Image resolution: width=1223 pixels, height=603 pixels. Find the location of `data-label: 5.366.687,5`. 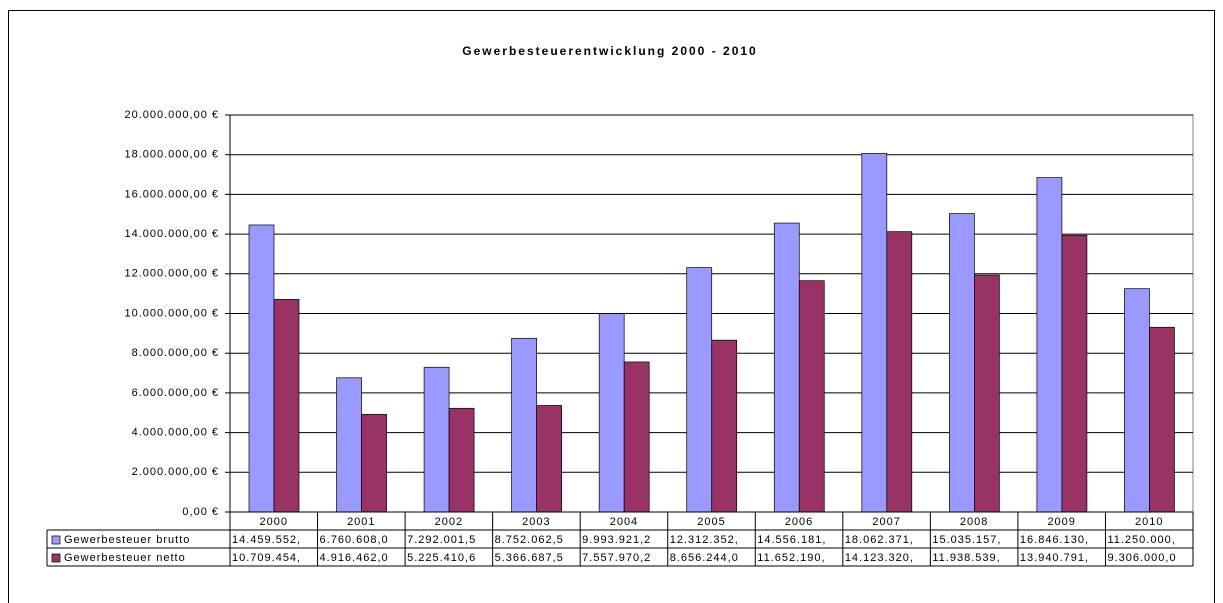

data-label: 5.366.687,5 is located at coordinates (529, 558).